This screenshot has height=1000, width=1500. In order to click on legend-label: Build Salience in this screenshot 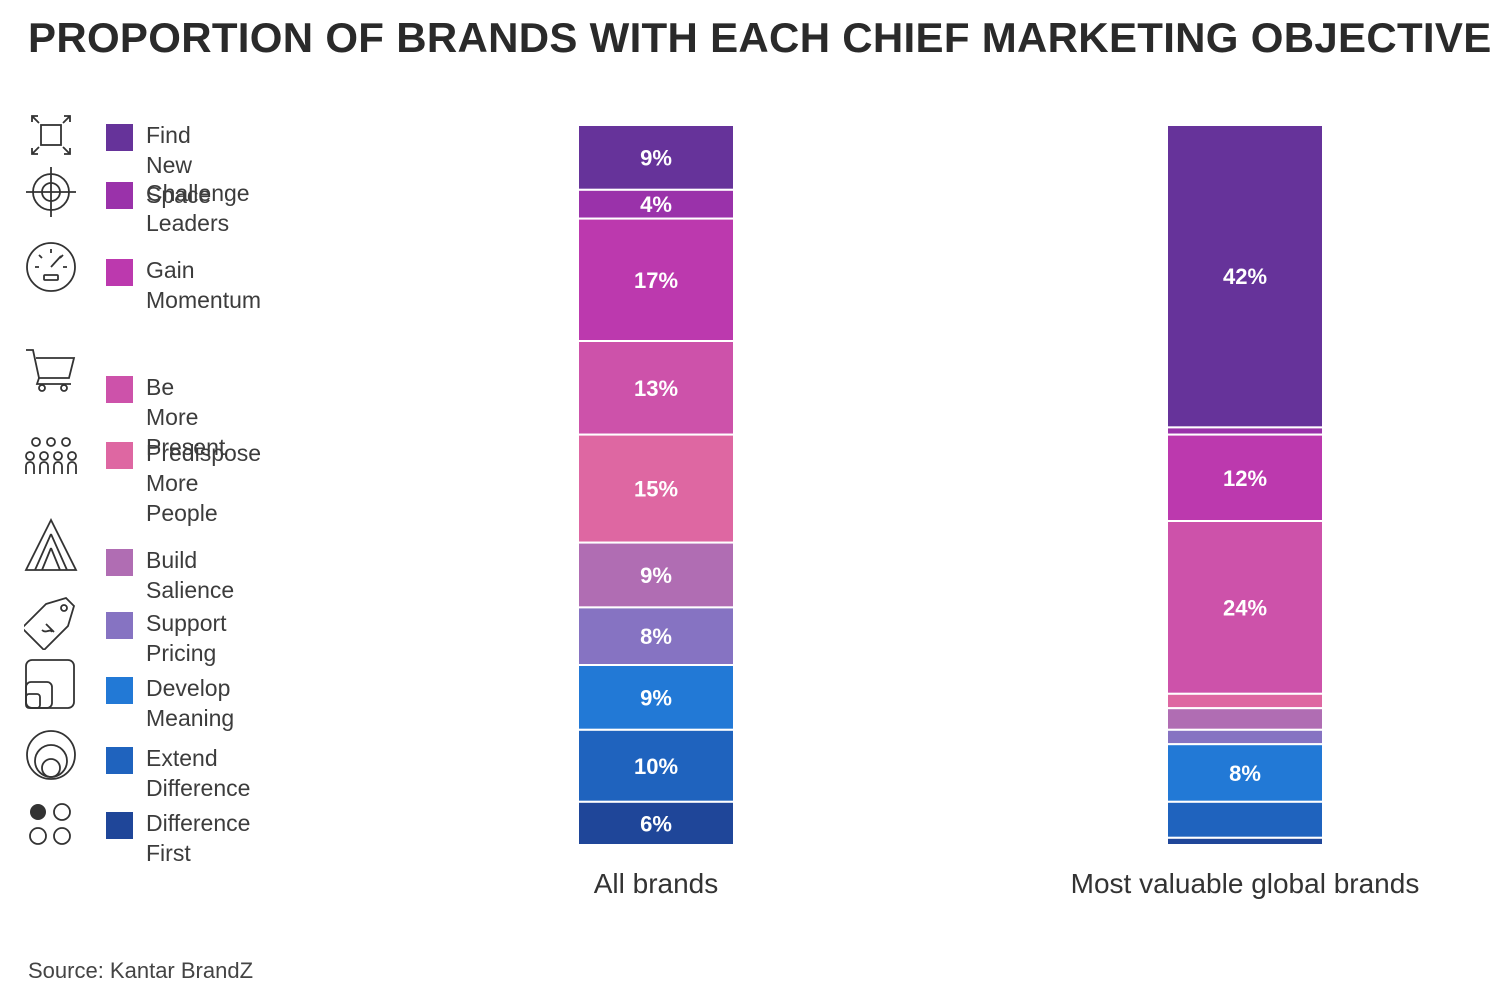, I will do `click(190, 575)`.